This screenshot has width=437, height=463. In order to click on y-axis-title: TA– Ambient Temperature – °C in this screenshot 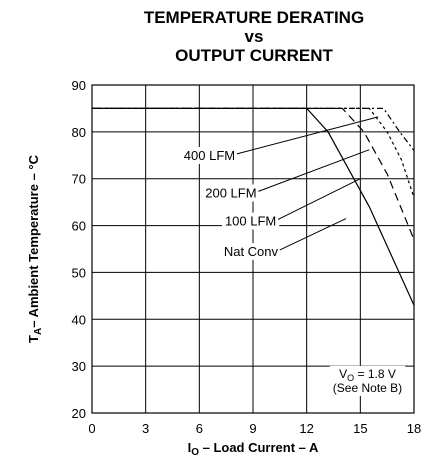, I will do `click(35, 248)`.